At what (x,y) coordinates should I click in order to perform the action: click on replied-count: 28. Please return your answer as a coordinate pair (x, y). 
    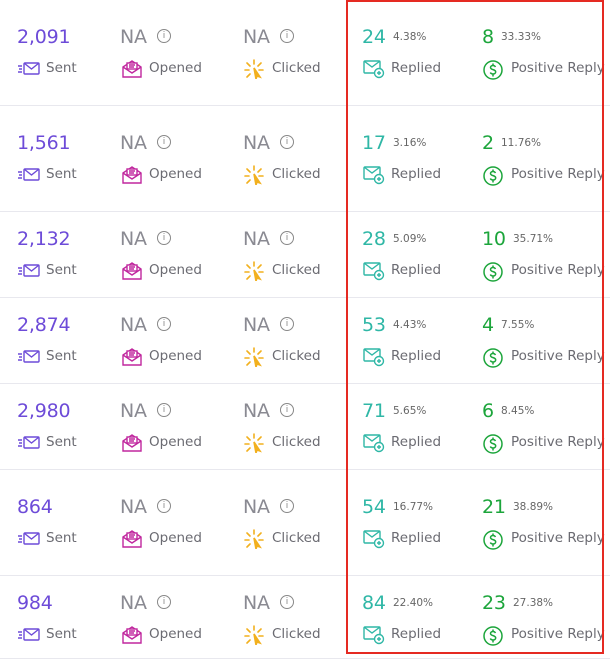
    Looking at the image, I should click on (374, 239).